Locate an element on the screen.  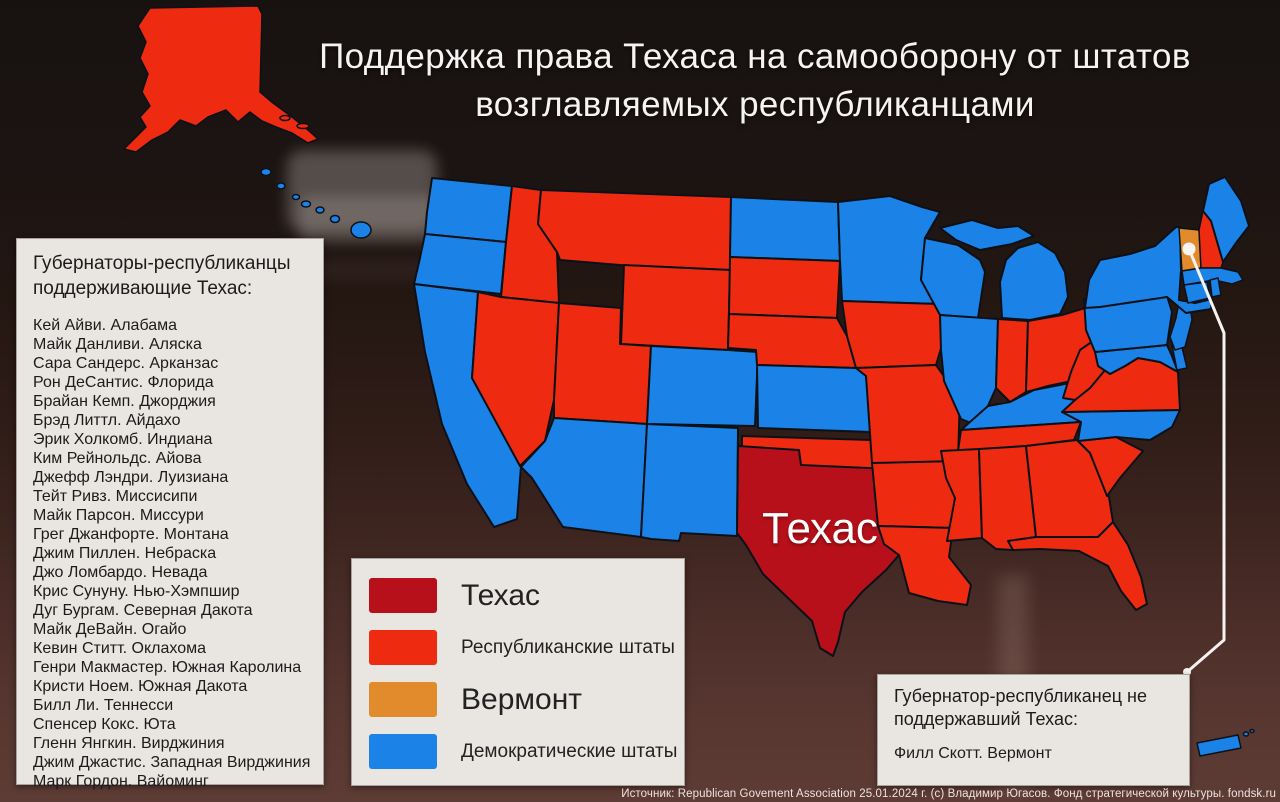
governor-list-item: Спенсер Кокс. Юта is located at coordinates (104, 724).